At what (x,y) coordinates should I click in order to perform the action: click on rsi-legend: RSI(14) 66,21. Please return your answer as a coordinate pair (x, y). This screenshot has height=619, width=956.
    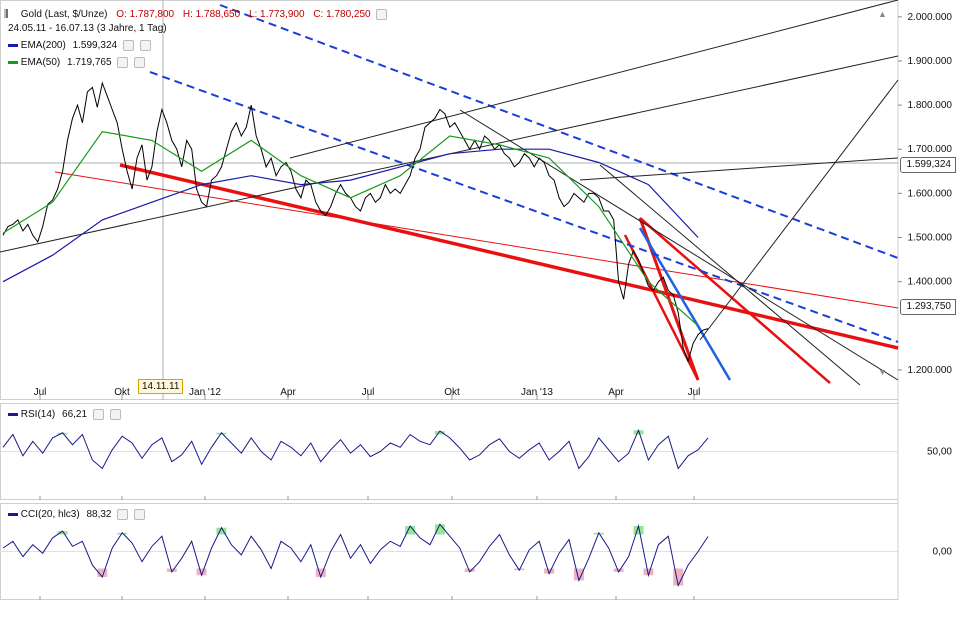
    Looking at the image, I should click on (64, 415).